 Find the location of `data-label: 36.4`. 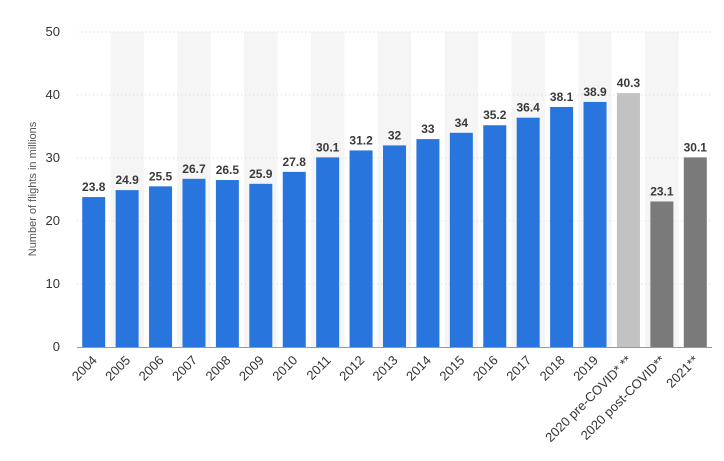

data-label: 36.4 is located at coordinates (529, 108).